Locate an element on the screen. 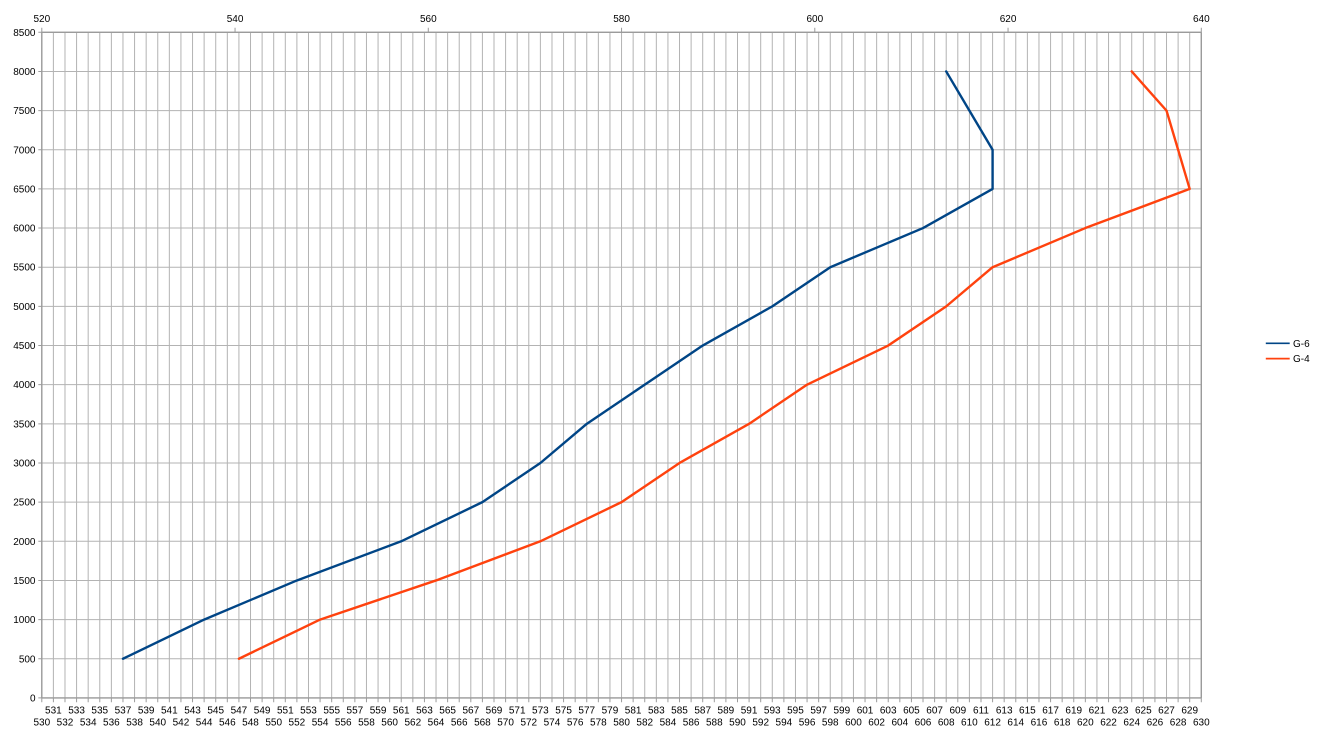 The height and width of the screenshot is (755, 1317). svg-text: 567 is located at coordinates (470, 711).